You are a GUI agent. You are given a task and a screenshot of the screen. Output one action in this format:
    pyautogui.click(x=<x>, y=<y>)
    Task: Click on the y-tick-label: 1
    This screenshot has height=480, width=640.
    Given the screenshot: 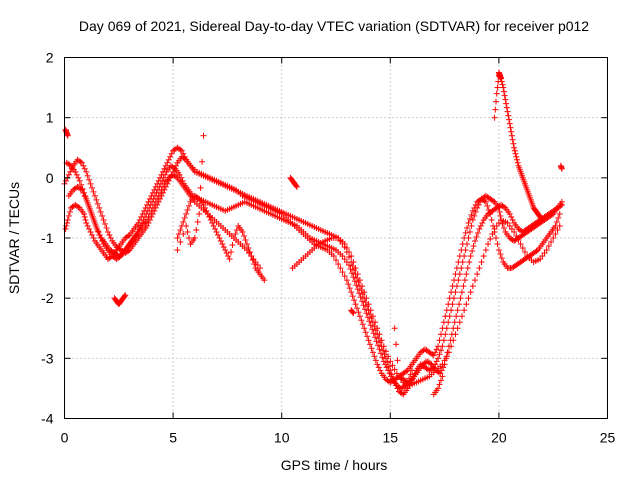 What is the action you would take?
    pyautogui.click(x=50, y=118)
    